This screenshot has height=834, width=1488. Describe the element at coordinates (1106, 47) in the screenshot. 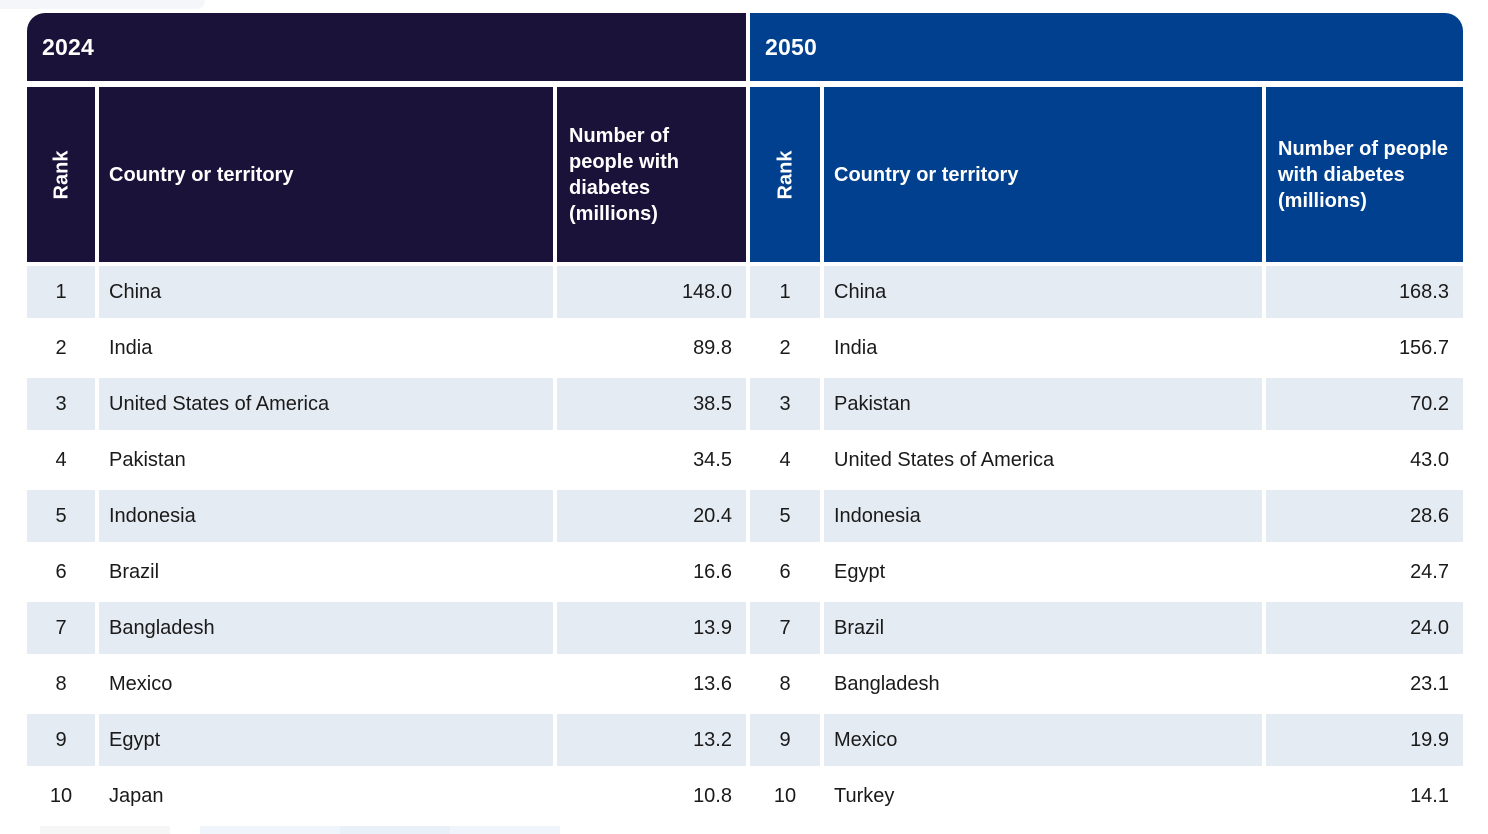

I see `table-title-2050: 2050` at that location.